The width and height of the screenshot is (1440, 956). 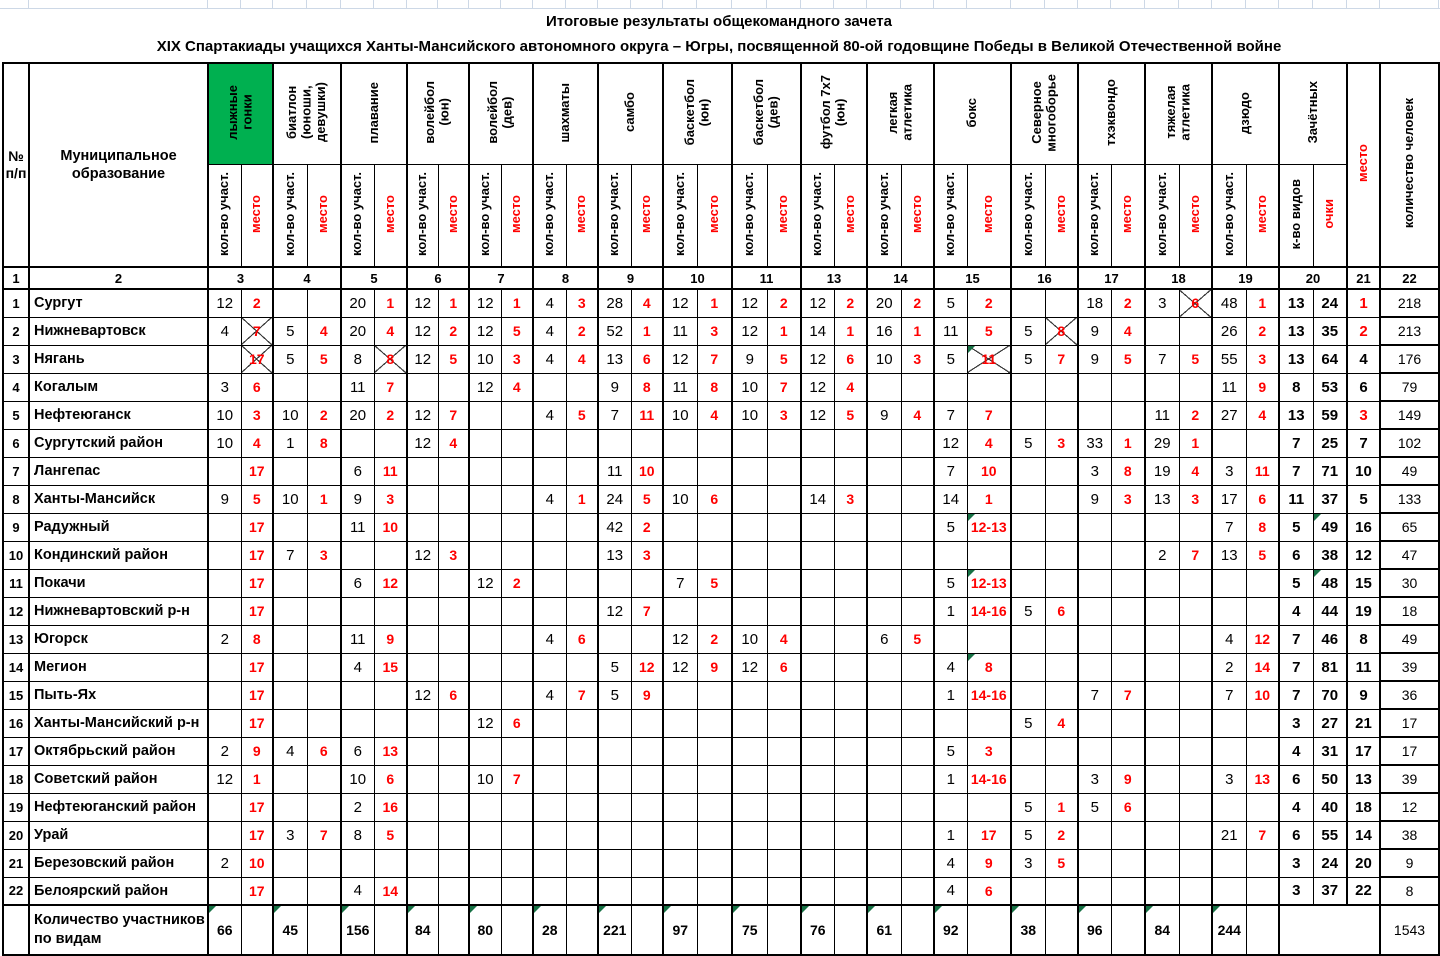 What do you see at coordinates (1330, 807) in the screenshot?
I see `points-cell: 40` at bounding box center [1330, 807].